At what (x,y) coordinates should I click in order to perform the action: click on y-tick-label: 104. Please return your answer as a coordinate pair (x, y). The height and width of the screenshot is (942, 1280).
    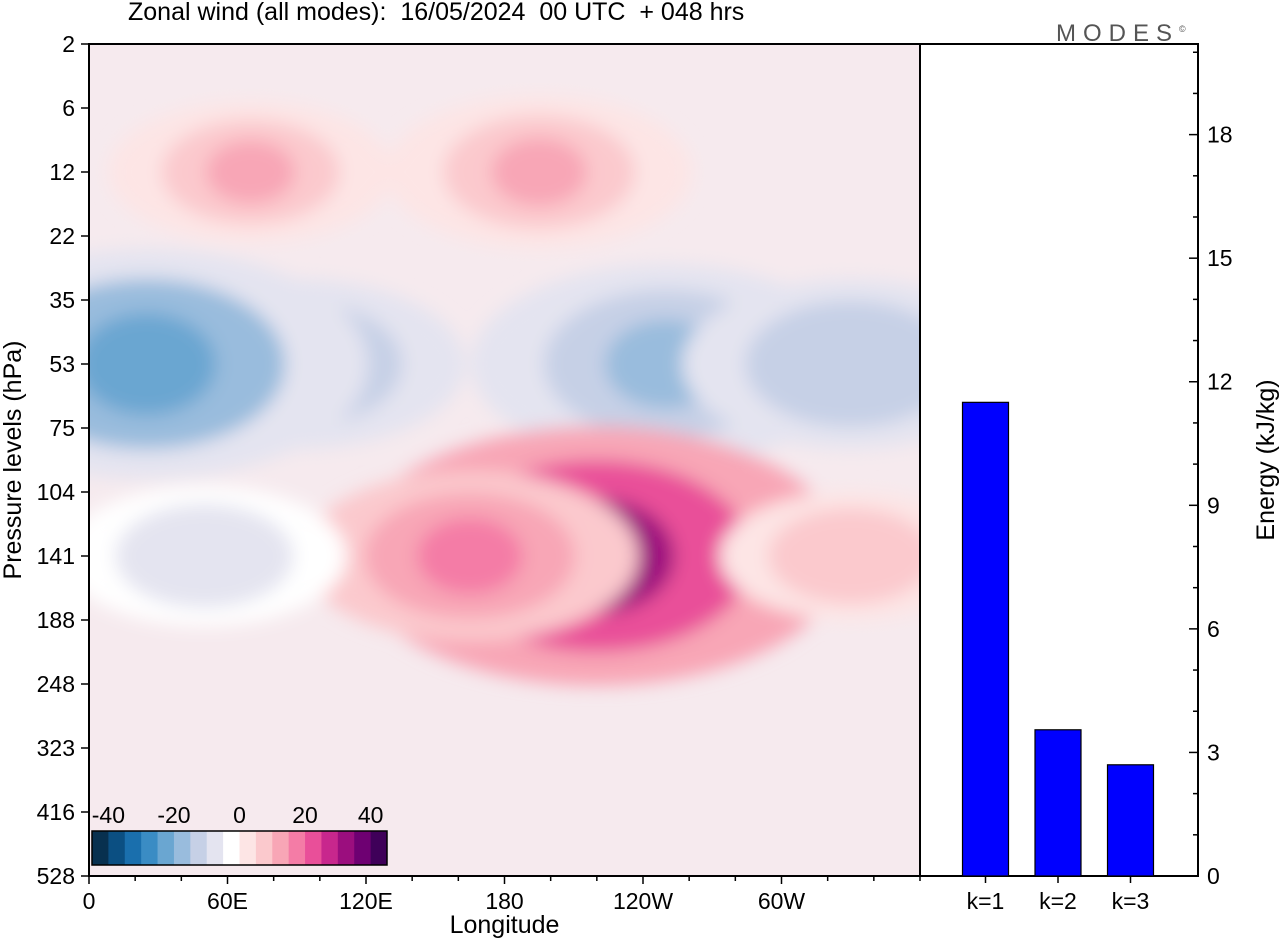
    Looking at the image, I should click on (56, 492).